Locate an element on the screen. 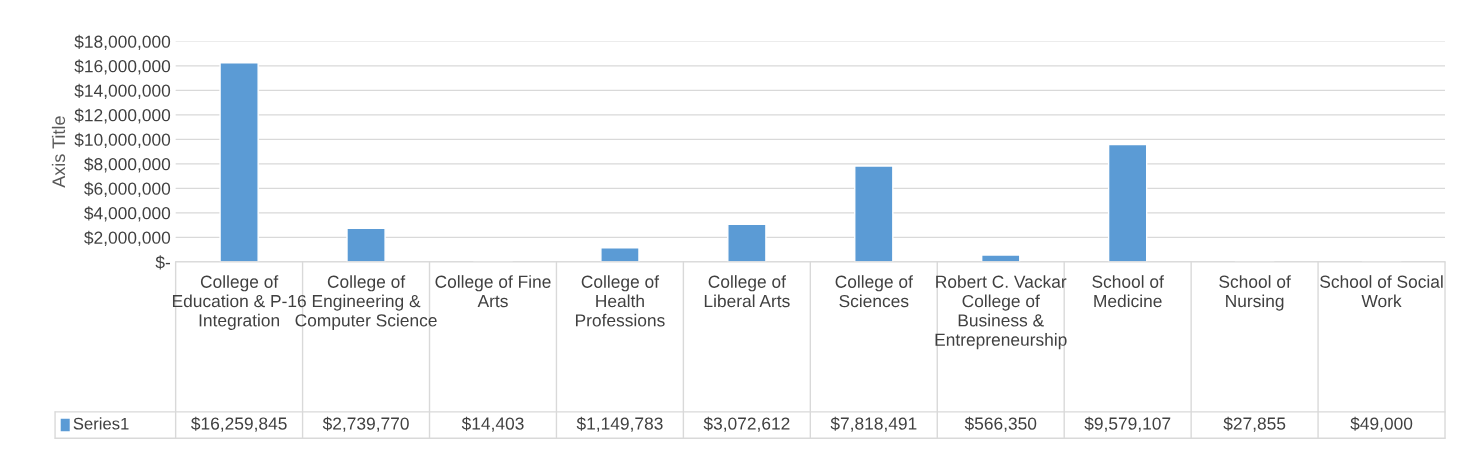 Image resolution: width=1476 pixels, height=450 pixels. y-tick-label: $16,000,000 is located at coordinates (122, 67).